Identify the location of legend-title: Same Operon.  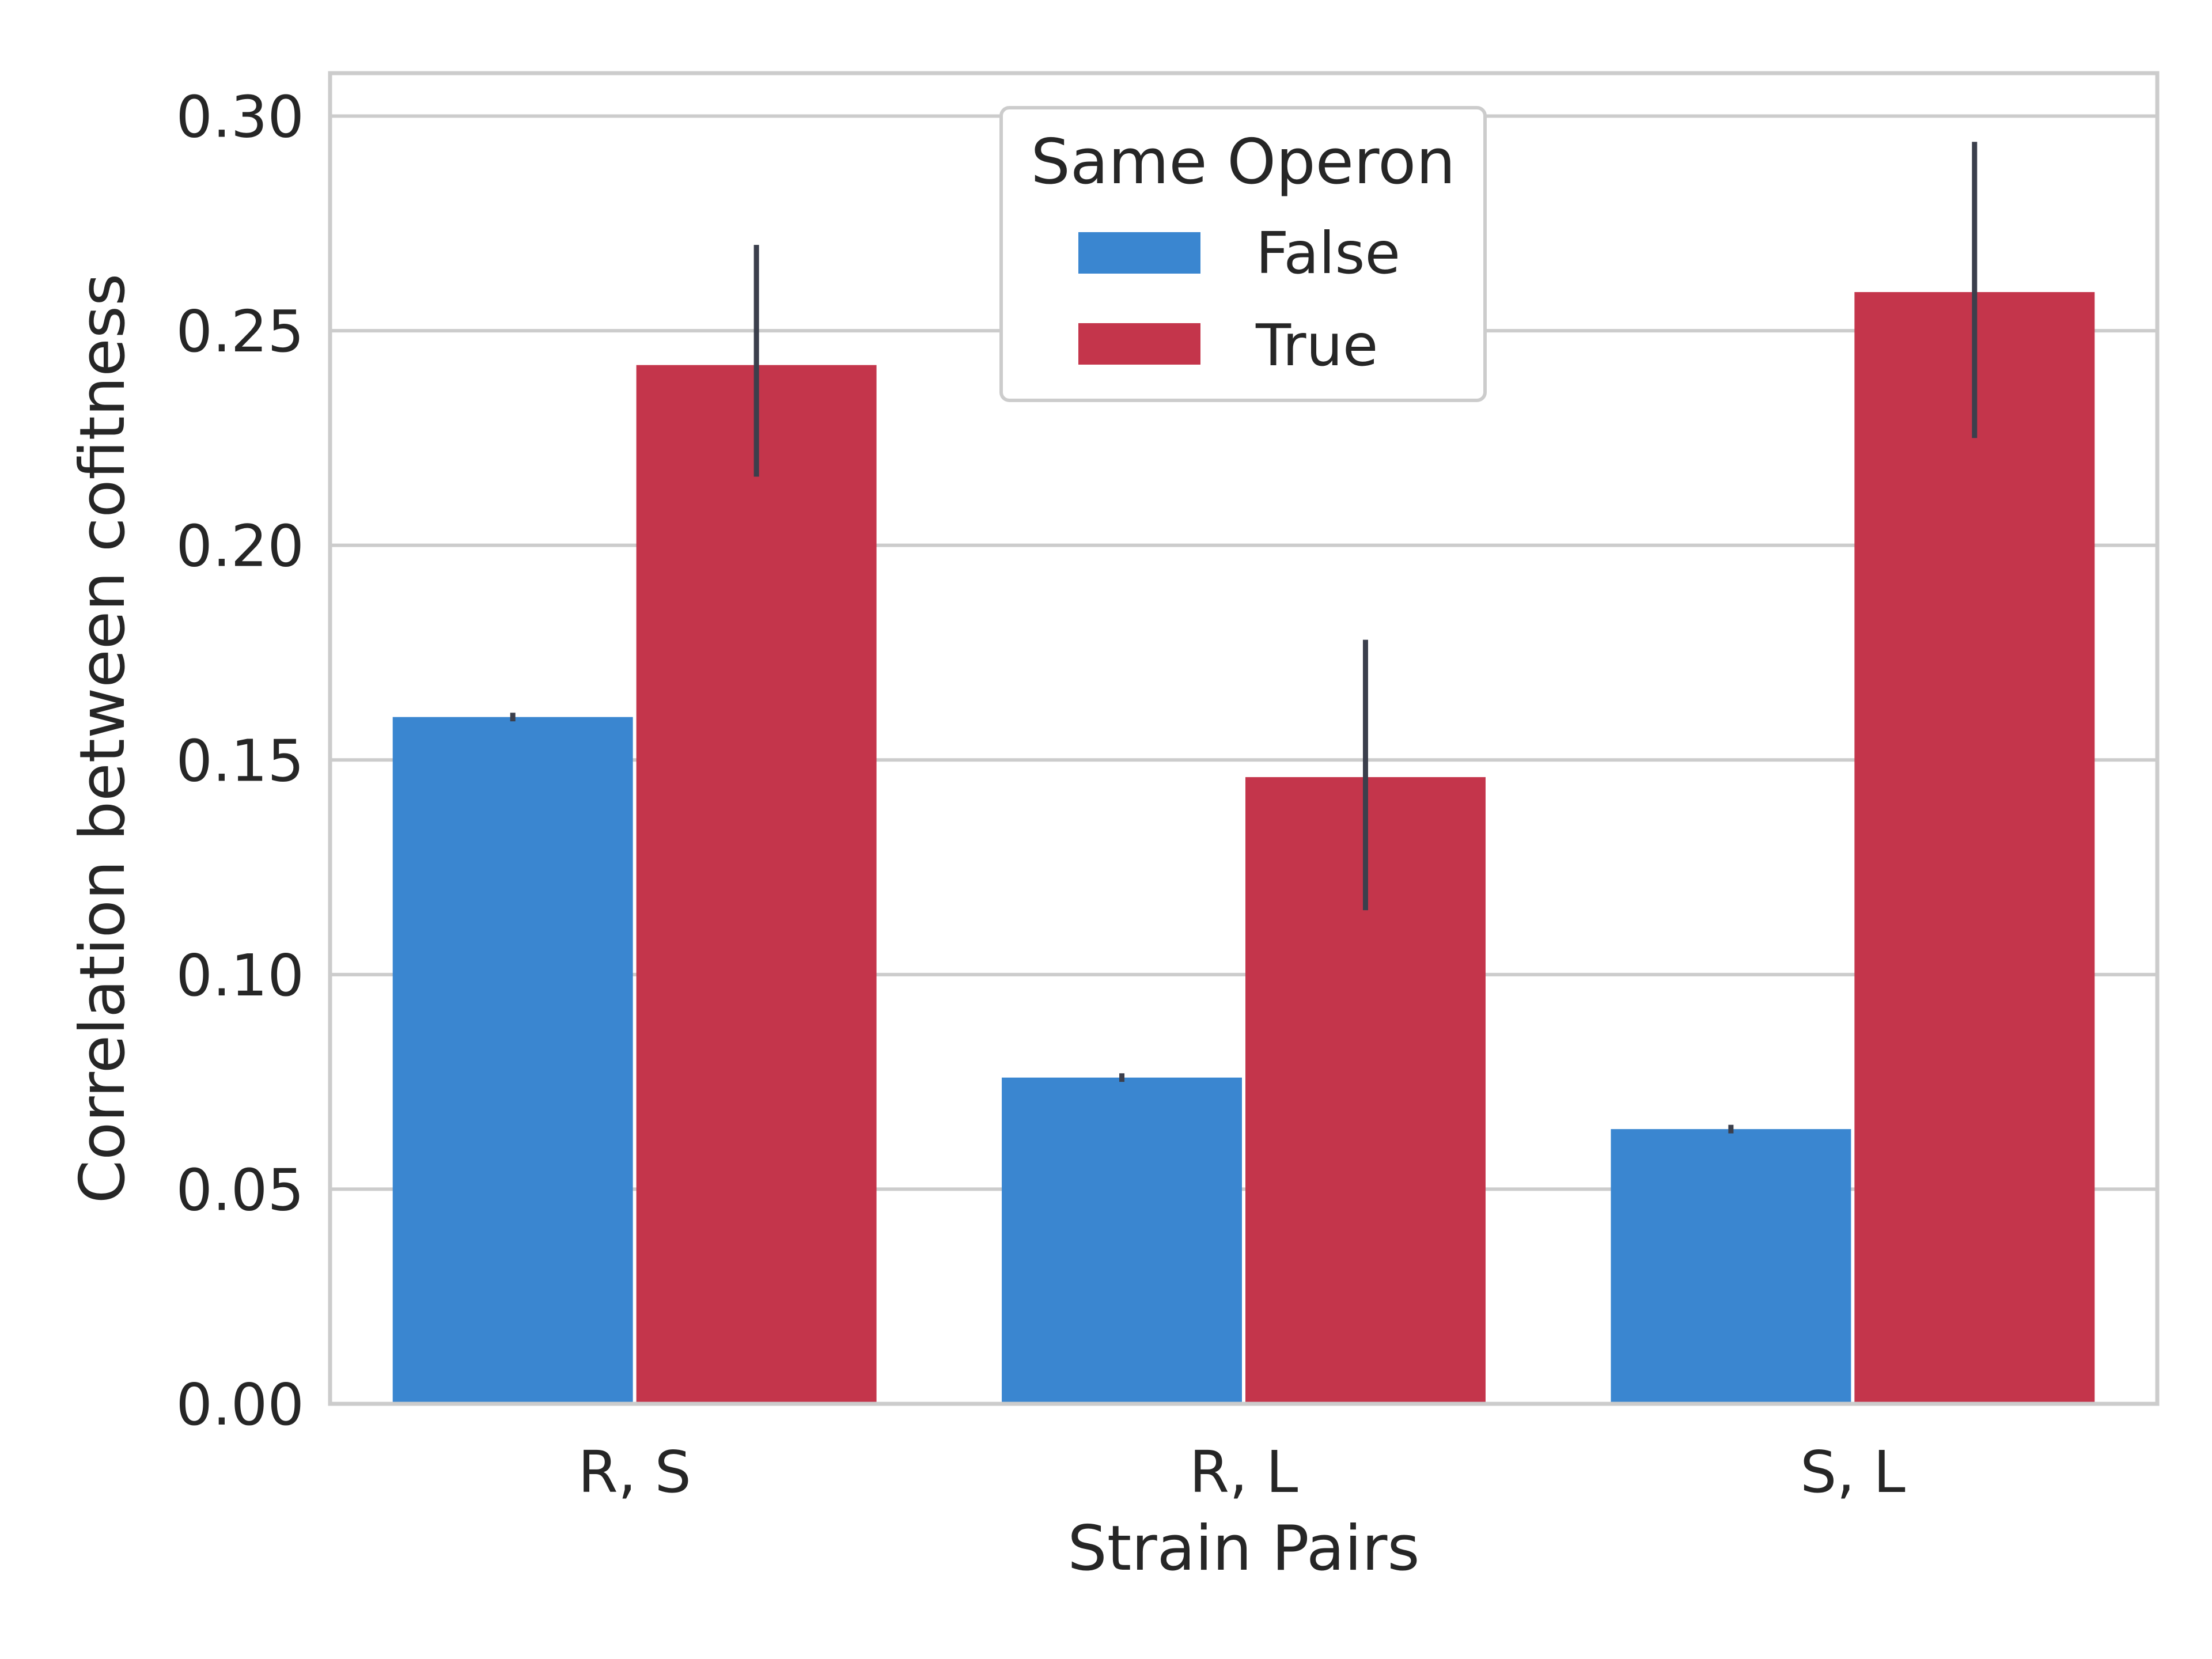
(1243, 162).